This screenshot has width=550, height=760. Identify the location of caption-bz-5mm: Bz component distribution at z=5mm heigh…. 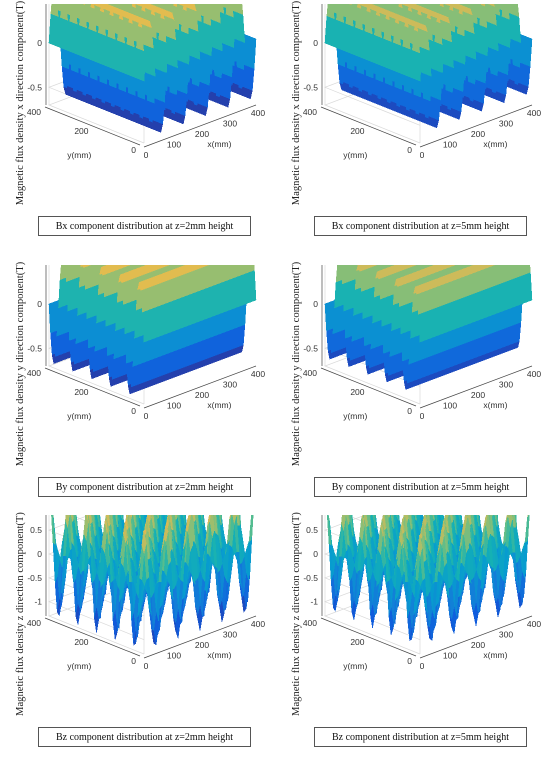
(420, 737).